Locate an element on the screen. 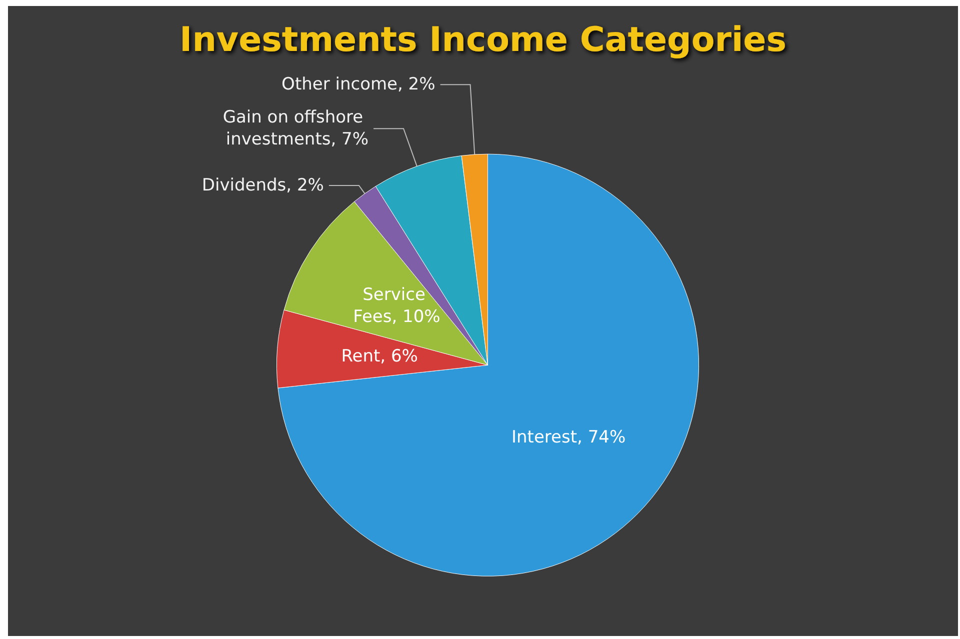 This screenshot has height=639, width=960. chart-title: Investments Income Categories is located at coordinates (483, 40).